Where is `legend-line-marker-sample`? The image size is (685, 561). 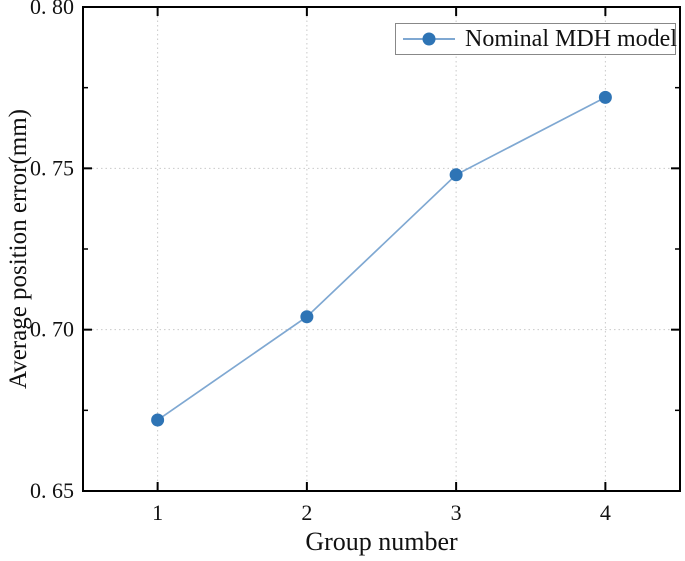
legend-line-marker-sample is located at coordinates (429, 39).